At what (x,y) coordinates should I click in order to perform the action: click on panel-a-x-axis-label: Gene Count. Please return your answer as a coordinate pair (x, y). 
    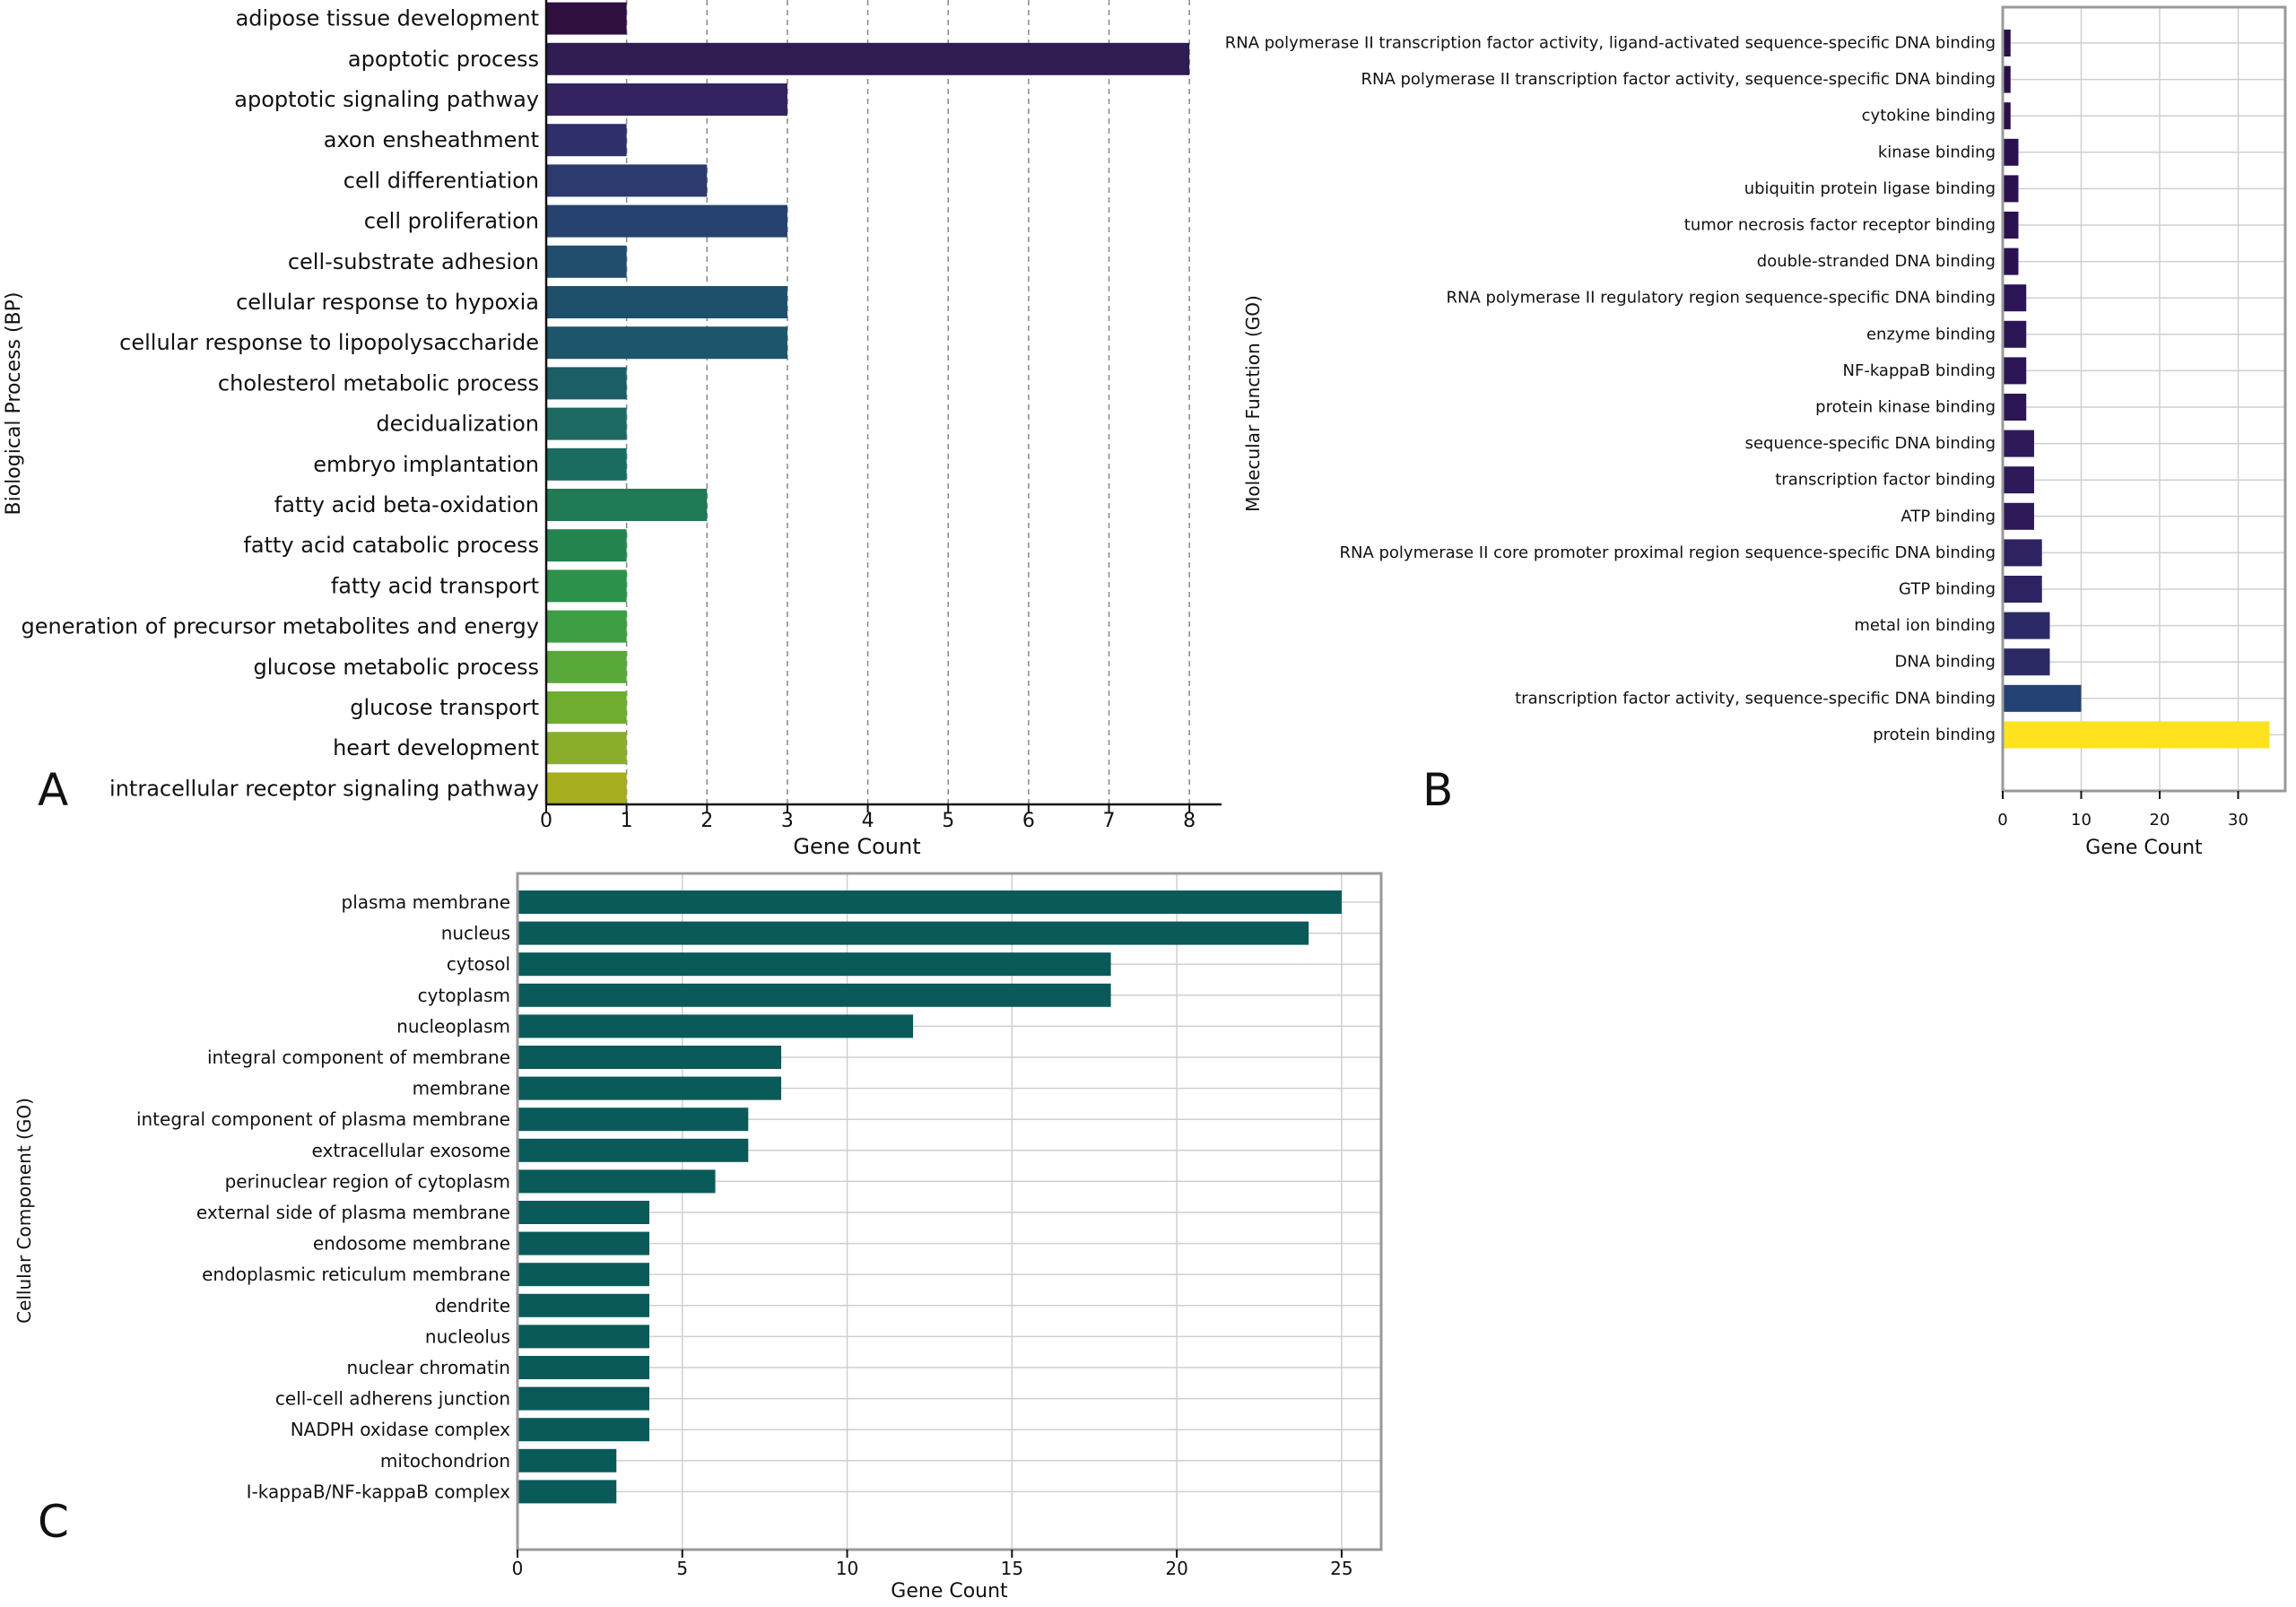
    Looking at the image, I should click on (856, 847).